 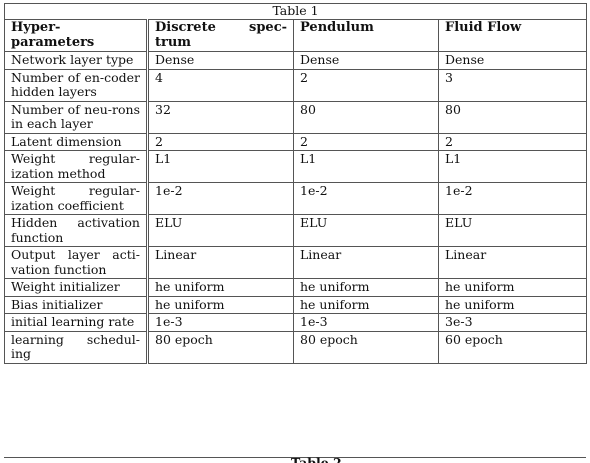 I want to click on table-row: initial learning rate 1e-3 1e-3 3e-3, so click(x=296, y=323).